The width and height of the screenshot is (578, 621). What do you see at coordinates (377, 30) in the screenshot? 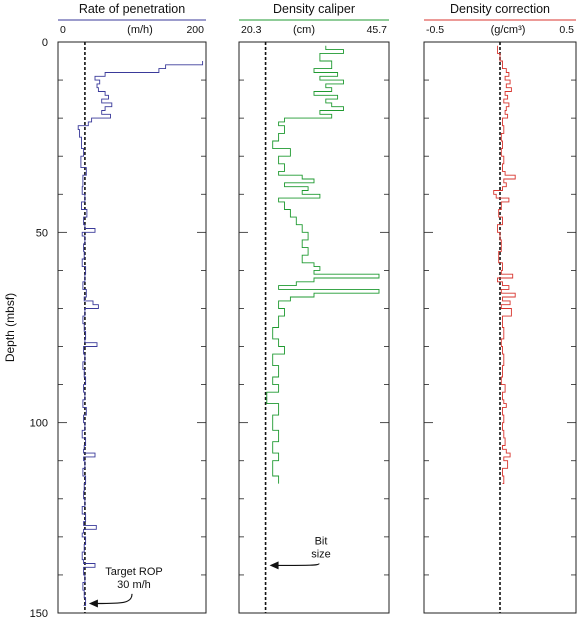
I see `panel-1-scale-label-1: 45.7` at bounding box center [377, 30].